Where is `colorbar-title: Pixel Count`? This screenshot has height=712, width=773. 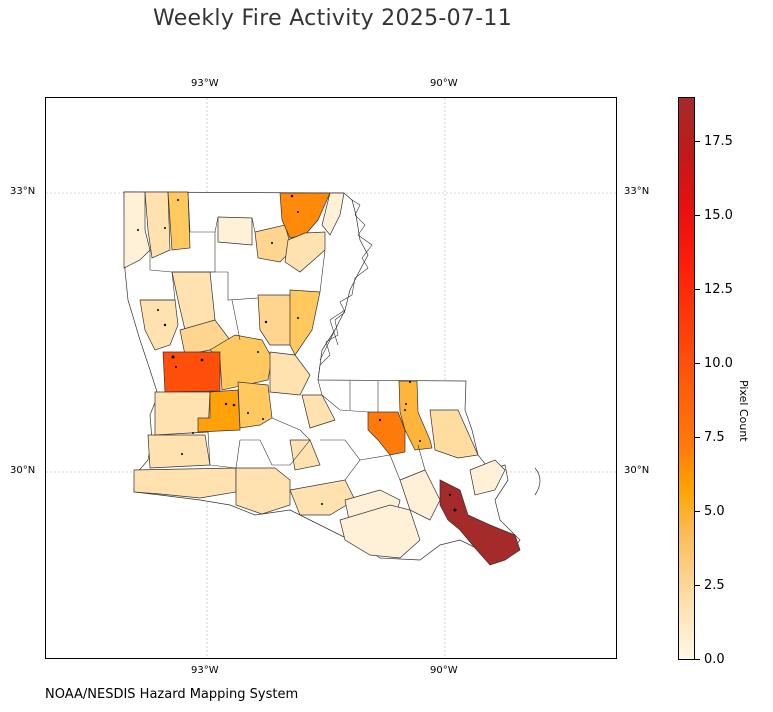 colorbar-title: Pixel Count is located at coordinates (743, 411).